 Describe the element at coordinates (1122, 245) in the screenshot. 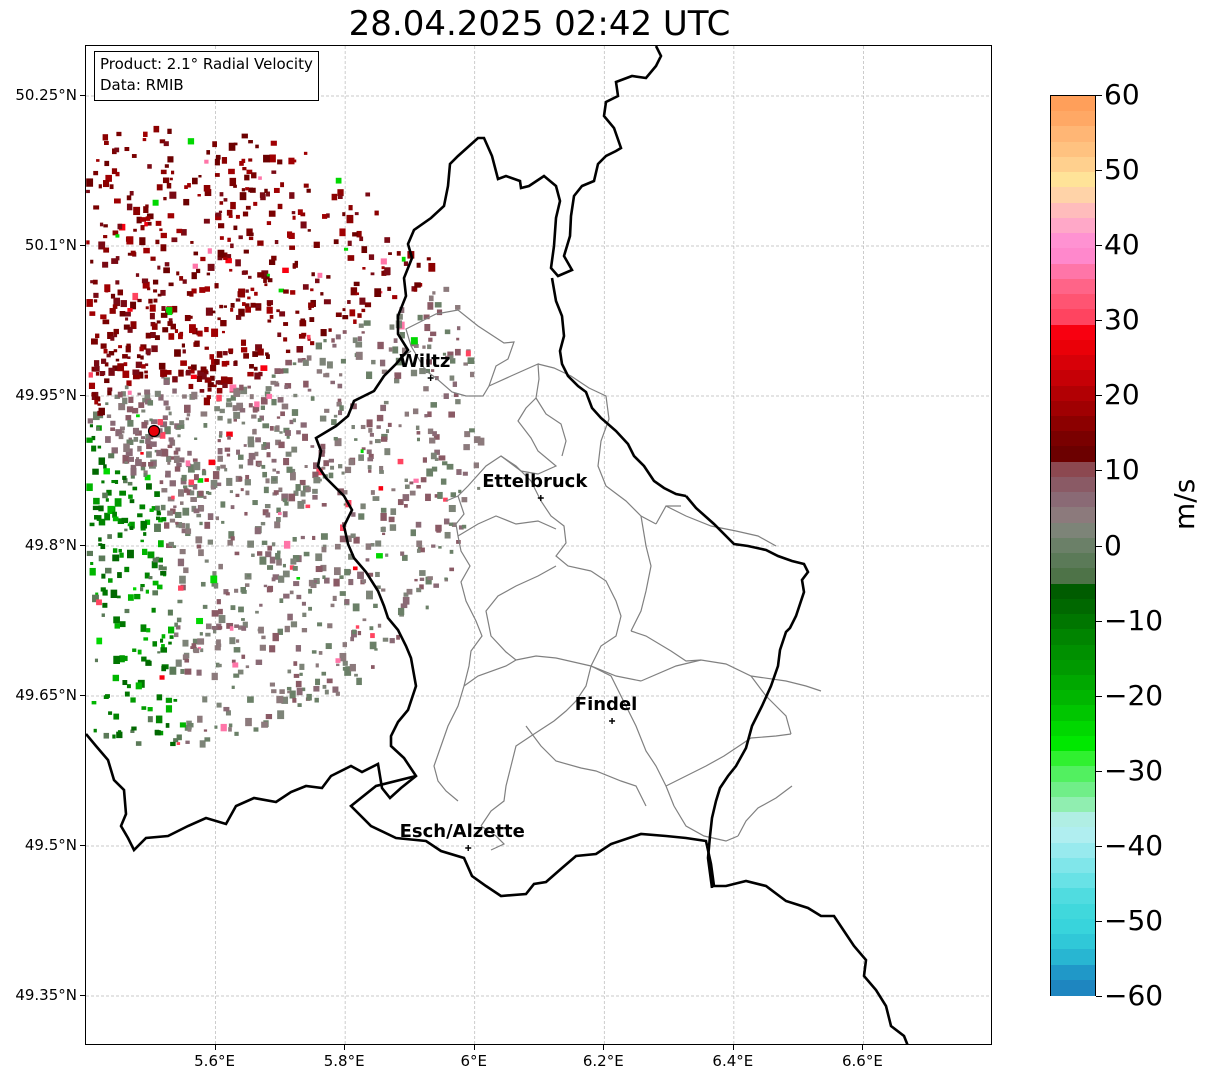

I see `colorbar-tick-label: 40` at that location.